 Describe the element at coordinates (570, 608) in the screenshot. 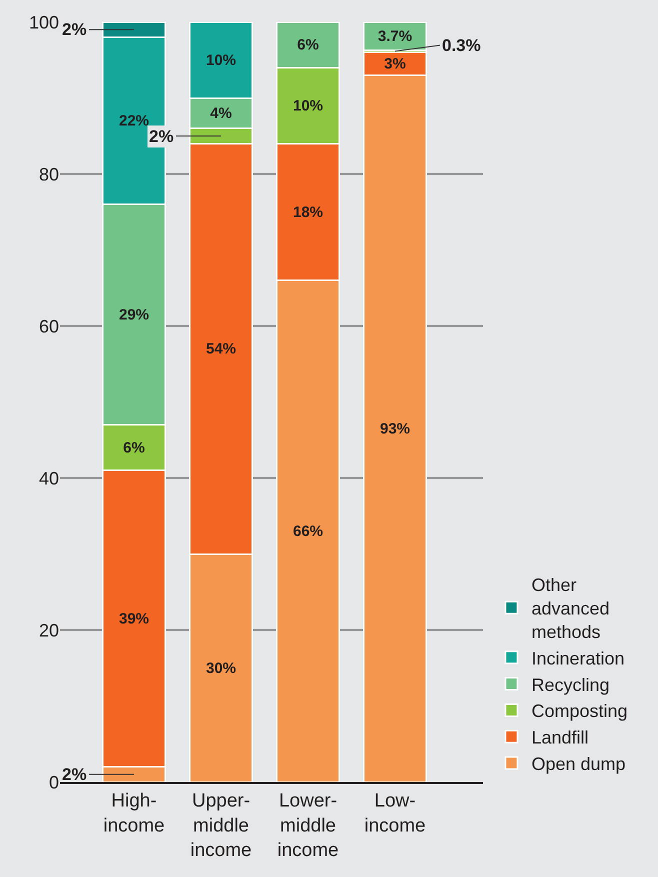

I see `legend-label: Other advanced methods` at that location.